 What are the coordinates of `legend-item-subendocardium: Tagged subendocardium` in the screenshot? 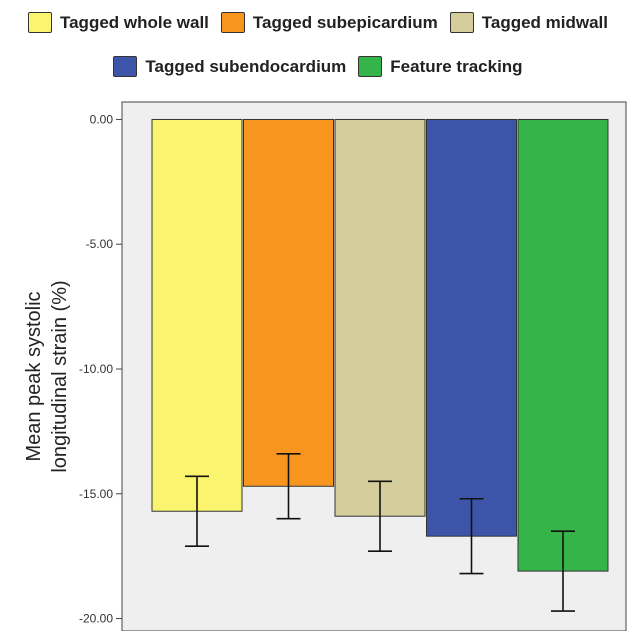 It's located at (229, 66).